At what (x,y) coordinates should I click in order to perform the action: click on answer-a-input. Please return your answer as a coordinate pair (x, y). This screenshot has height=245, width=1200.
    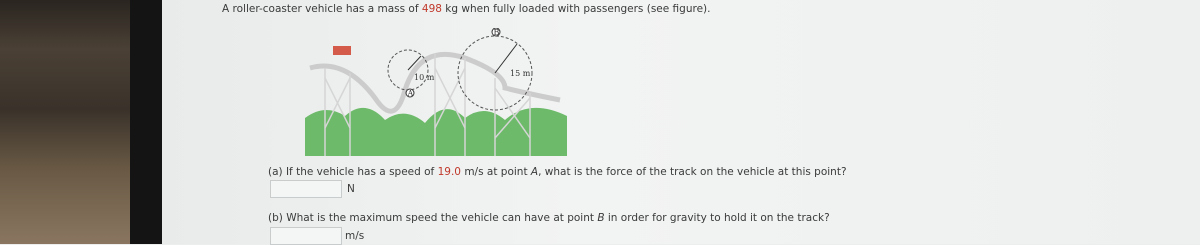
    Looking at the image, I should click on (306, 189).